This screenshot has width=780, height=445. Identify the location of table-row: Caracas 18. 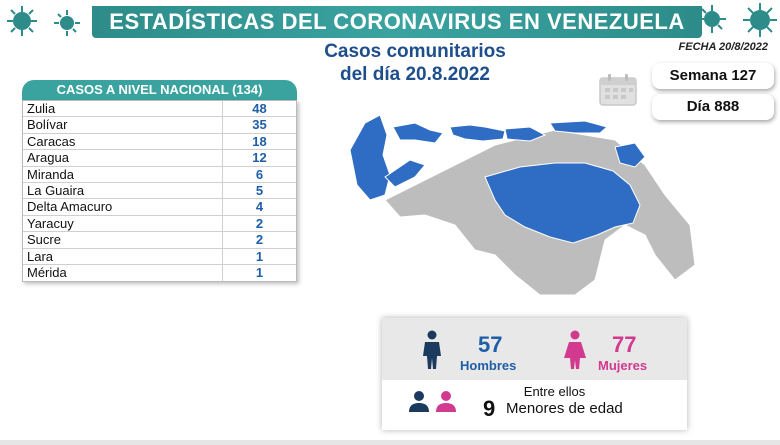
(159, 142).